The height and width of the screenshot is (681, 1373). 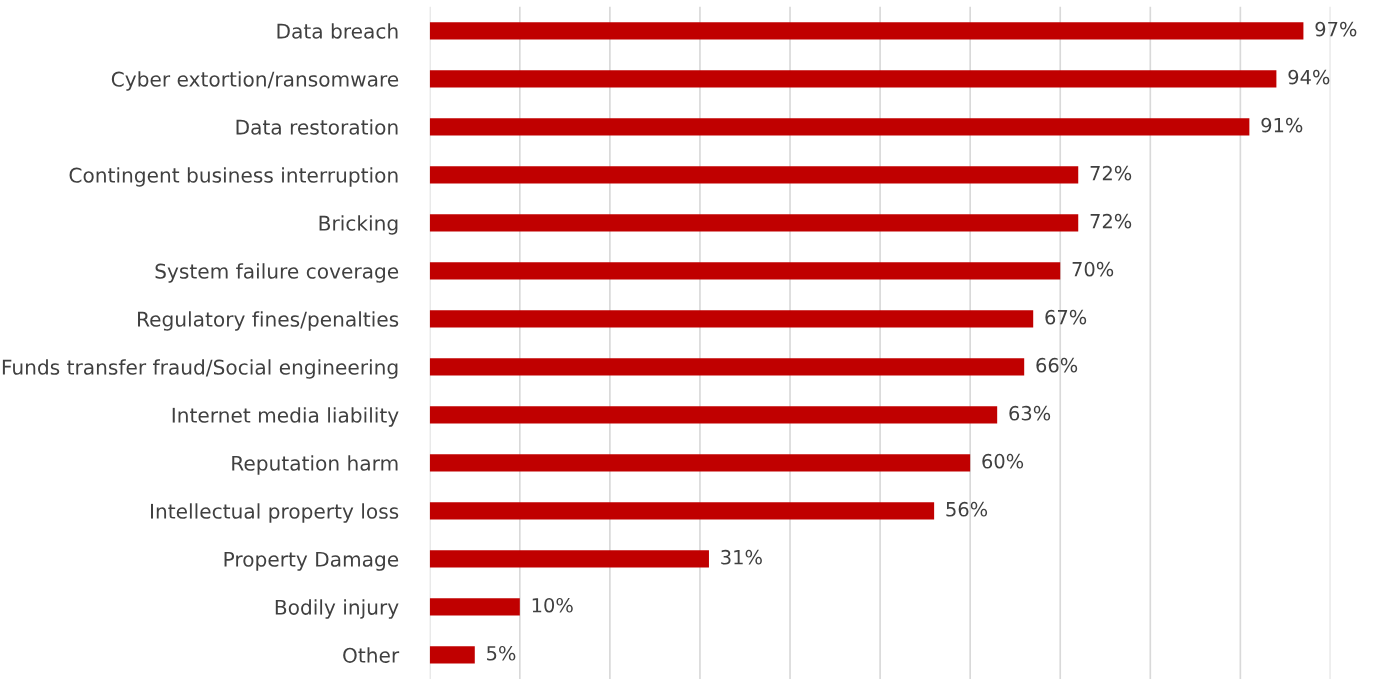 What do you see at coordinates (371, 655) in the screenshot?
I see `y-tick-label: Other` at bounding box center [371, 655].